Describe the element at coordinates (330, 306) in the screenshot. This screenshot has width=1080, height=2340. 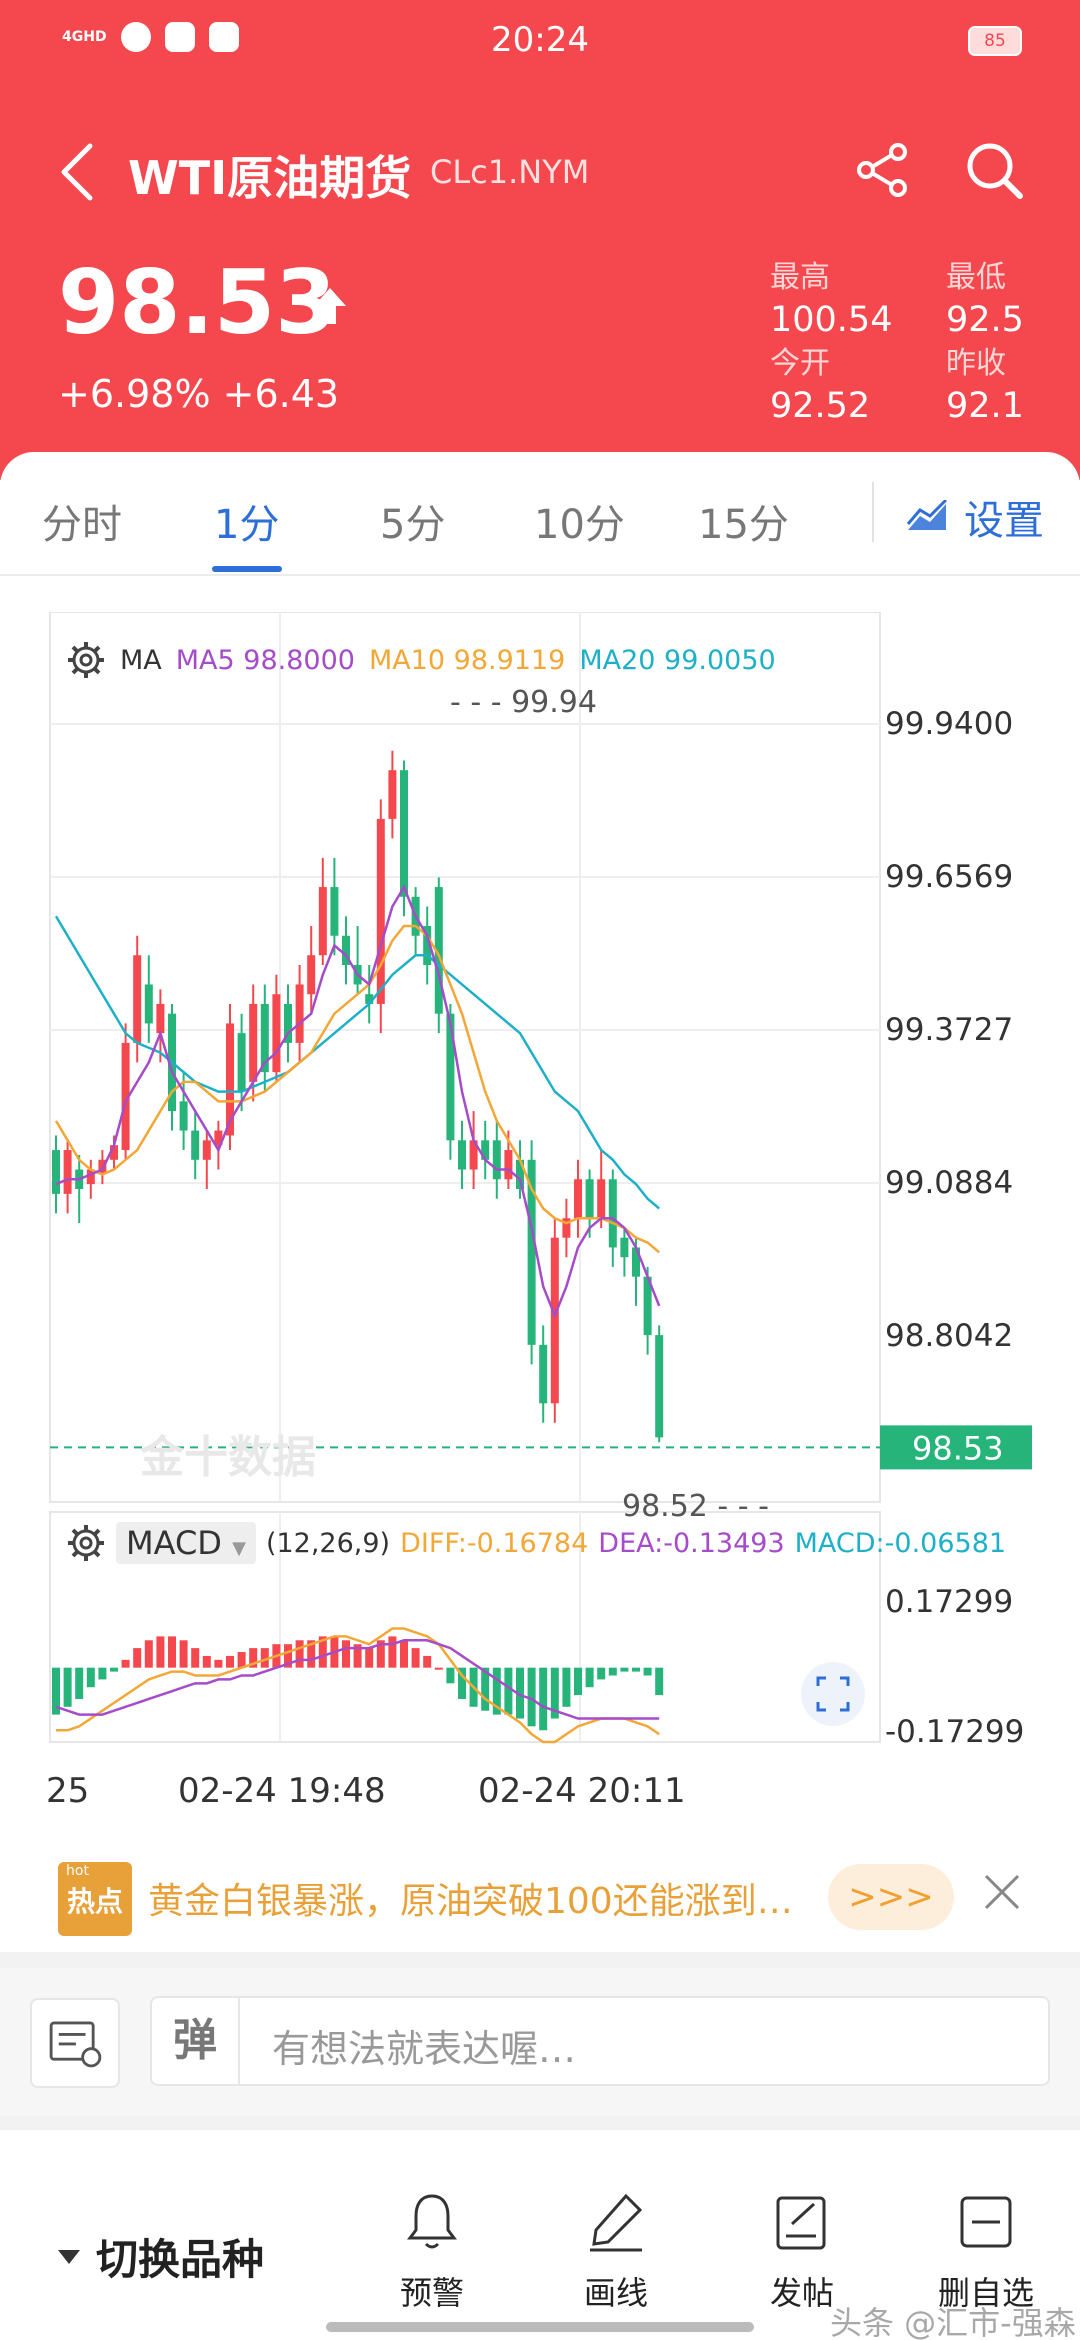
I see `price-up-arrow-icon` at that location.